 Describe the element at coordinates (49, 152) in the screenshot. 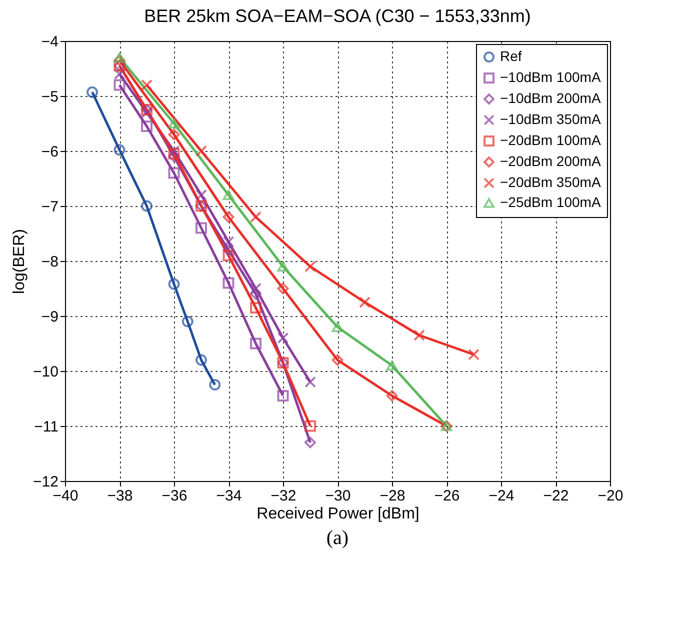

I see `y-tick-label: −6` at that location.